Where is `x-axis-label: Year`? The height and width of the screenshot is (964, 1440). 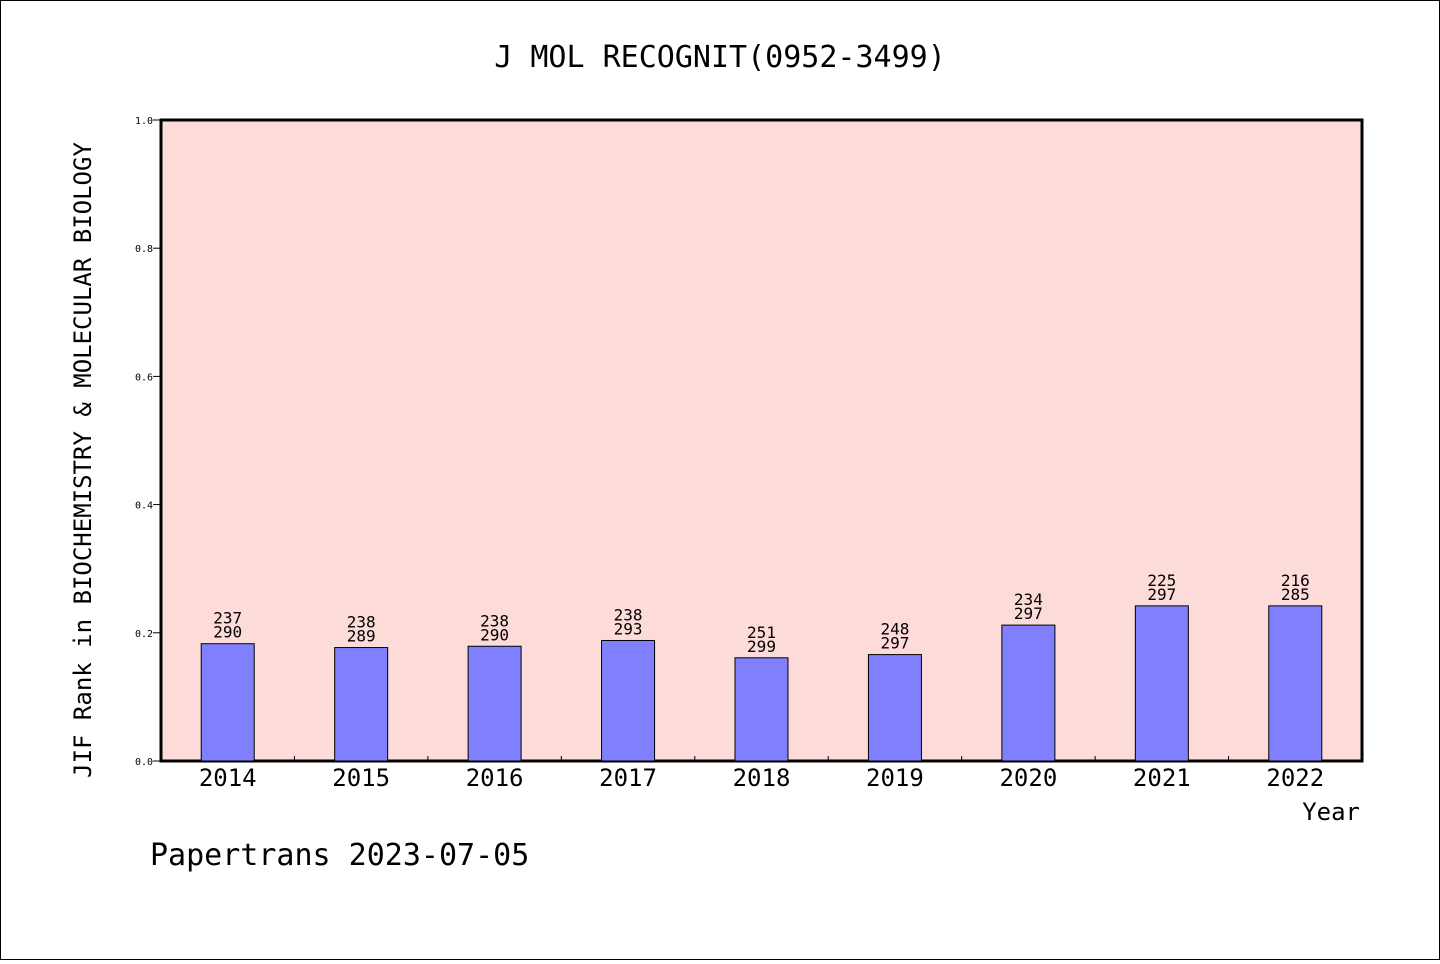 x-axis-label: Year is located at coordinates (1331, 812).